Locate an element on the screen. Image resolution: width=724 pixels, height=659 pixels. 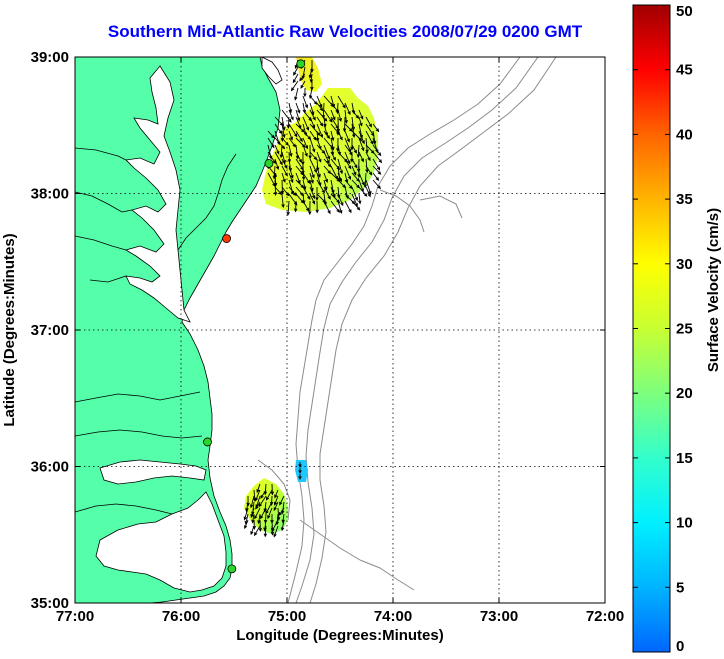
colorbar-tick-label: 30 is located at coordinates (684, 264).